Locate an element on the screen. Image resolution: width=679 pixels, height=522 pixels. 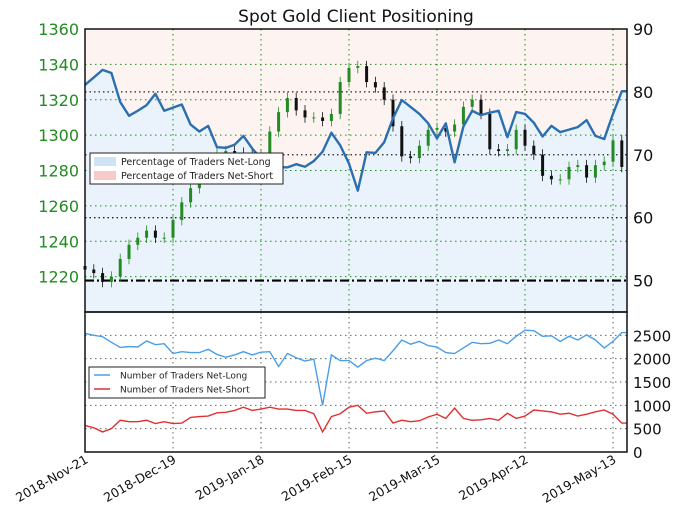
chart-title: Spot Gold Client Positioning is located at coordinates (356, 17).